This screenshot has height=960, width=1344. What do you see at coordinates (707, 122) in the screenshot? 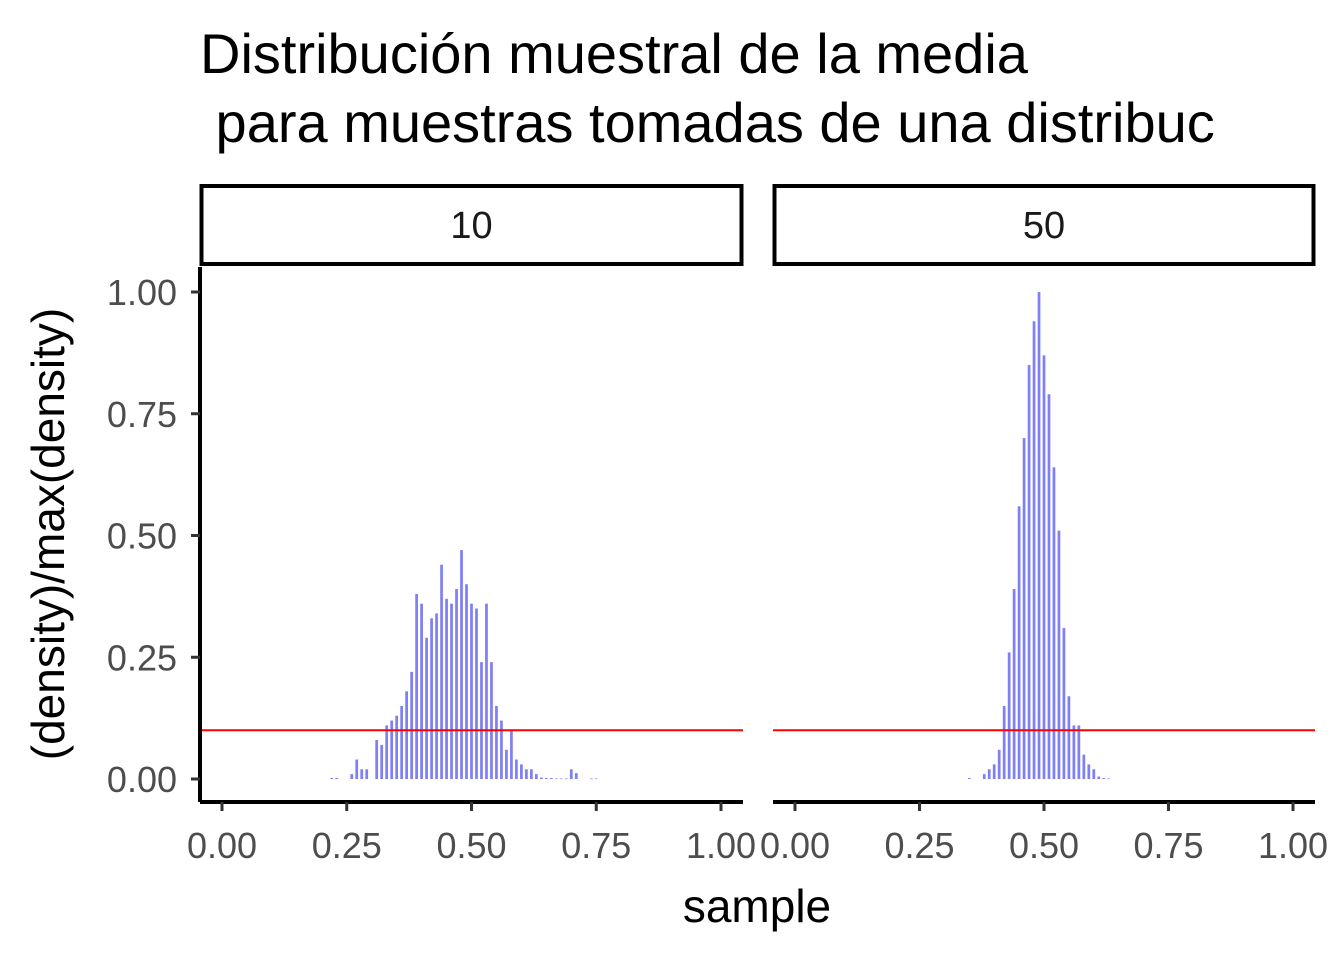
I see `chart-title-line-2: para muestras tomadas de una distribuc` at bounding box center [707, 122].